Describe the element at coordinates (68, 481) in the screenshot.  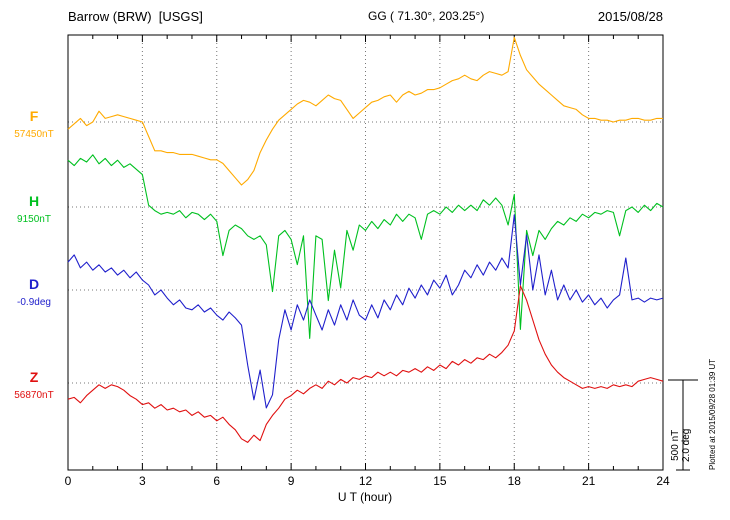
I see `x-tick-label-0: 0` at that location.